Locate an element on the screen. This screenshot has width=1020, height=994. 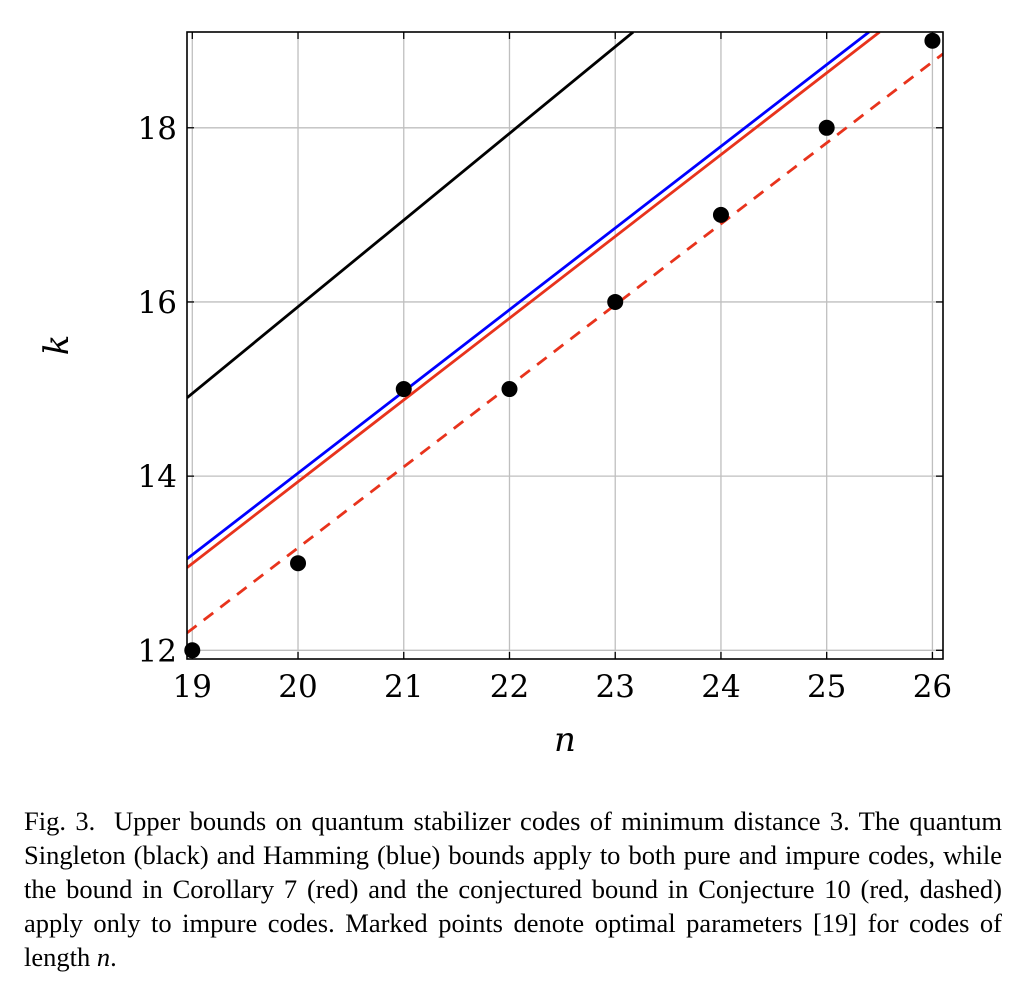
x-tick-label: 21 is located at coordinates (403, 687).